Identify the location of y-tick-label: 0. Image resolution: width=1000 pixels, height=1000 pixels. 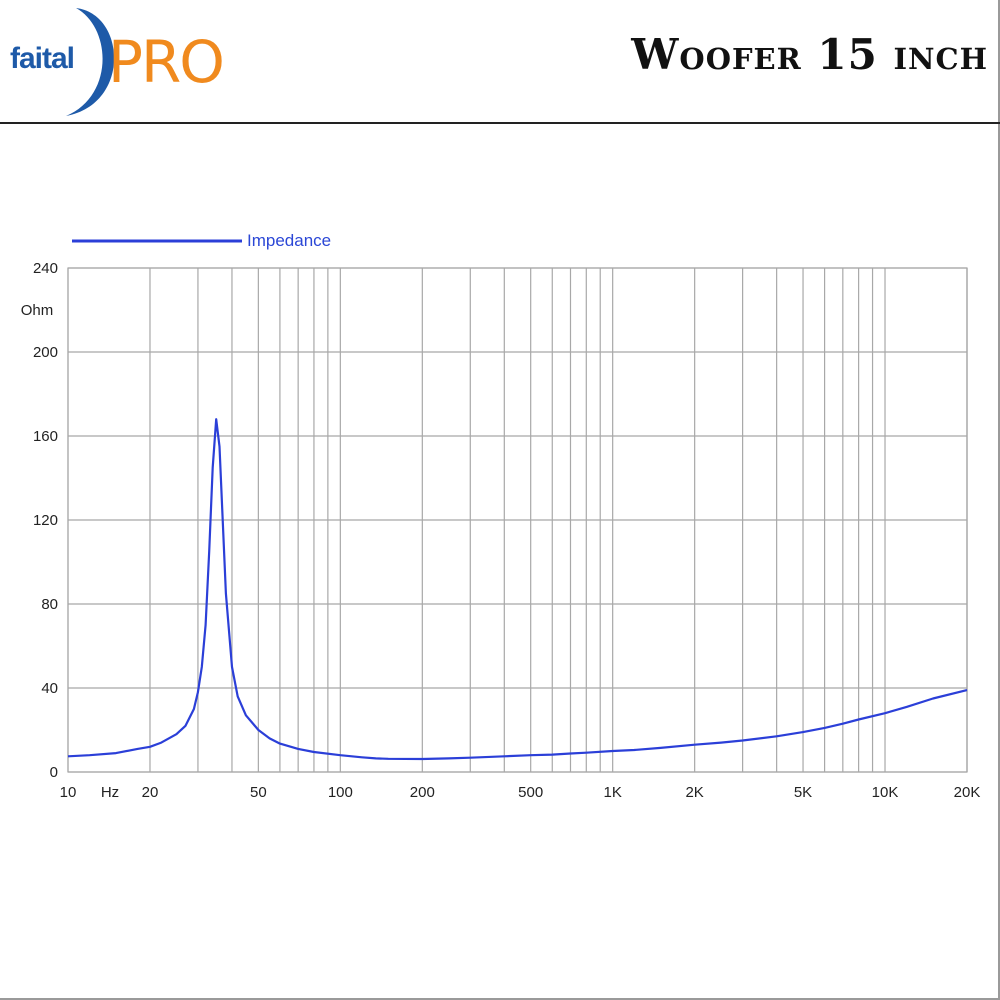
(54, 772).